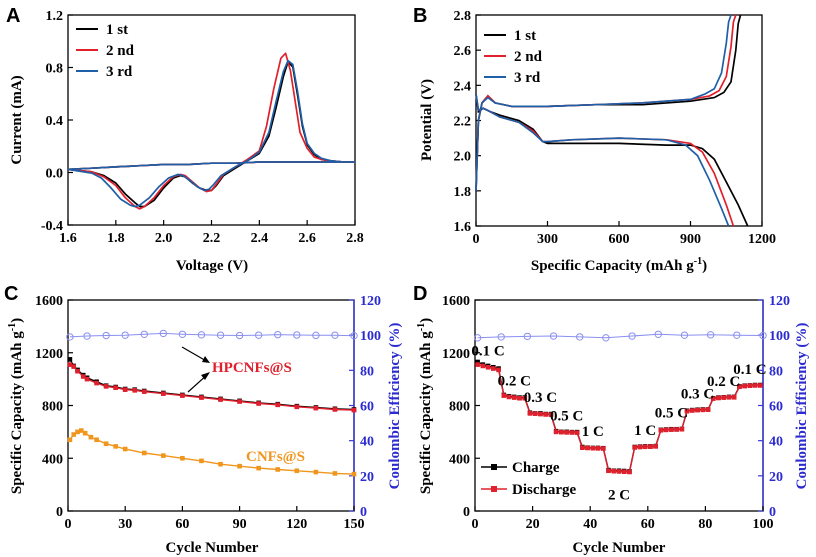  Describe the element at coordinates (420, 16) in the screenshot. I see `panel-b-letter: B` at that location.